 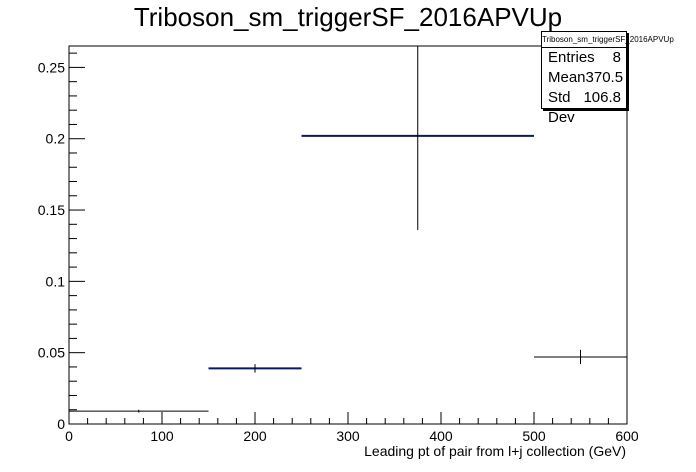 What do you see at coordinates (602, 97) in the screenshot?
I see `stats-stddev-value: 106.8` at bounding box center [602, 97].